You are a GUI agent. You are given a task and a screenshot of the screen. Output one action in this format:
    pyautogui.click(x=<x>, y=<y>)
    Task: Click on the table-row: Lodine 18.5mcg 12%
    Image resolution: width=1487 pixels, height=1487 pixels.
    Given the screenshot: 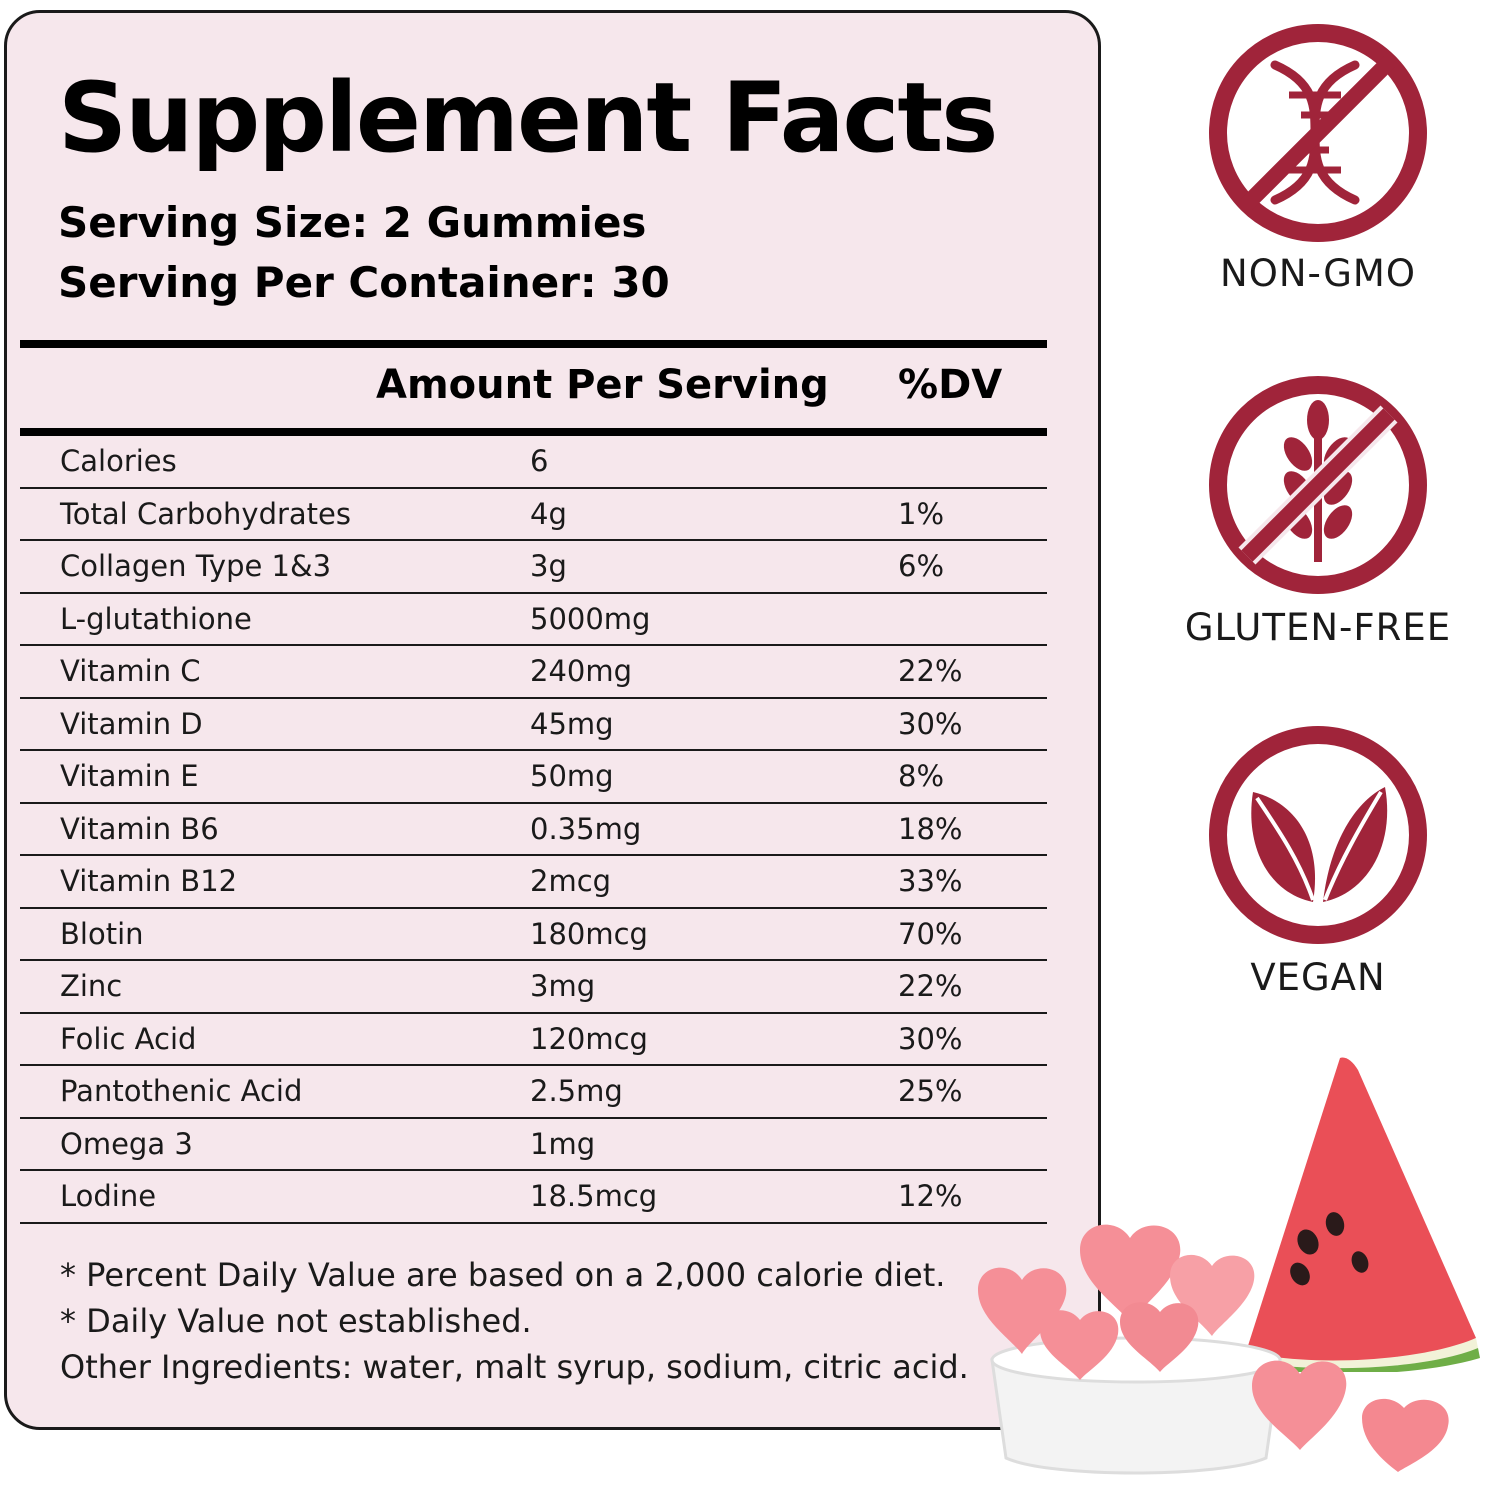 What is the action you would take?
    pyautogui.click(x=533, y=1197)
    